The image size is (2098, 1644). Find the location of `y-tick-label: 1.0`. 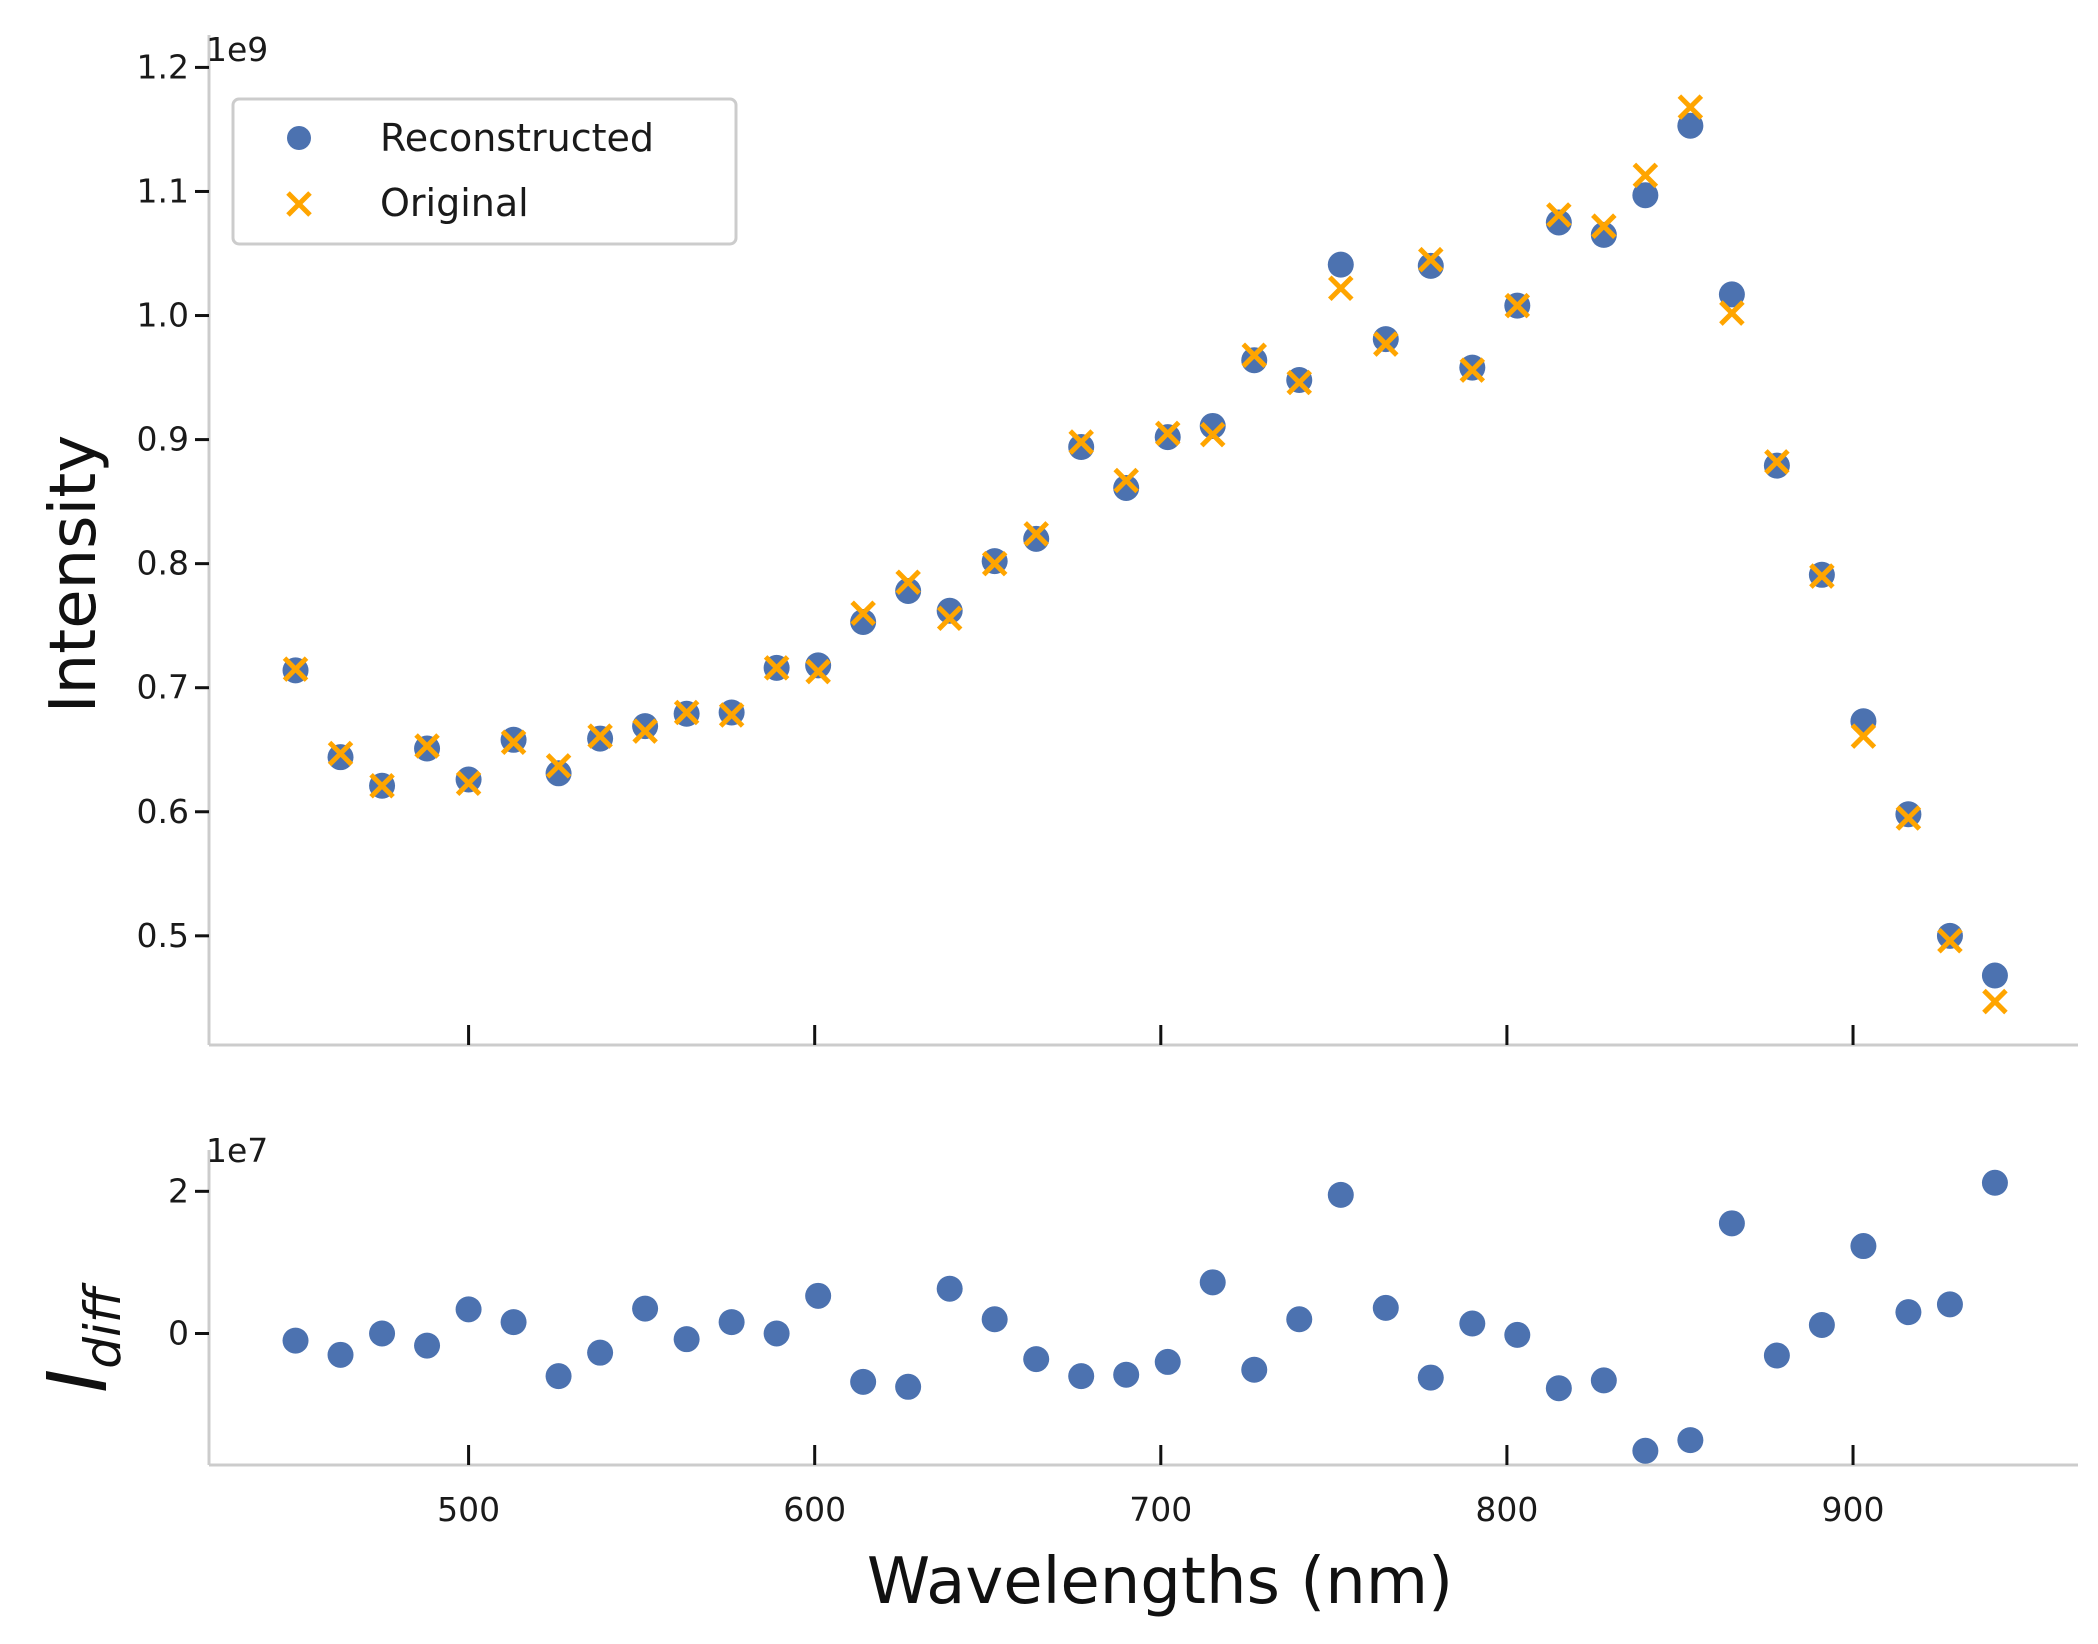

y-tick-label: 1.0 is located at coordinates (163, 315).